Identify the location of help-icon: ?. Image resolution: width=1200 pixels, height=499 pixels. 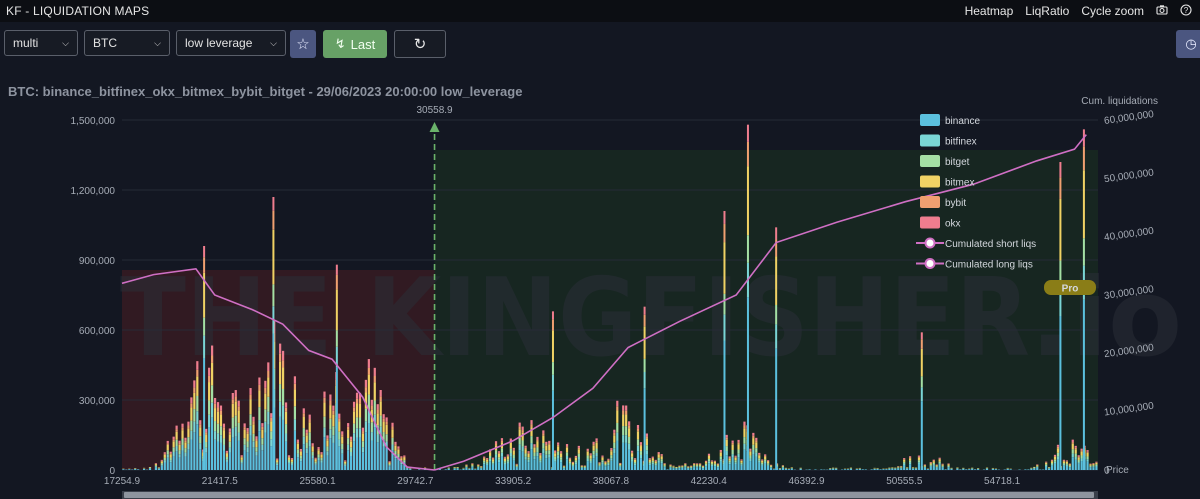
(1186, 11).